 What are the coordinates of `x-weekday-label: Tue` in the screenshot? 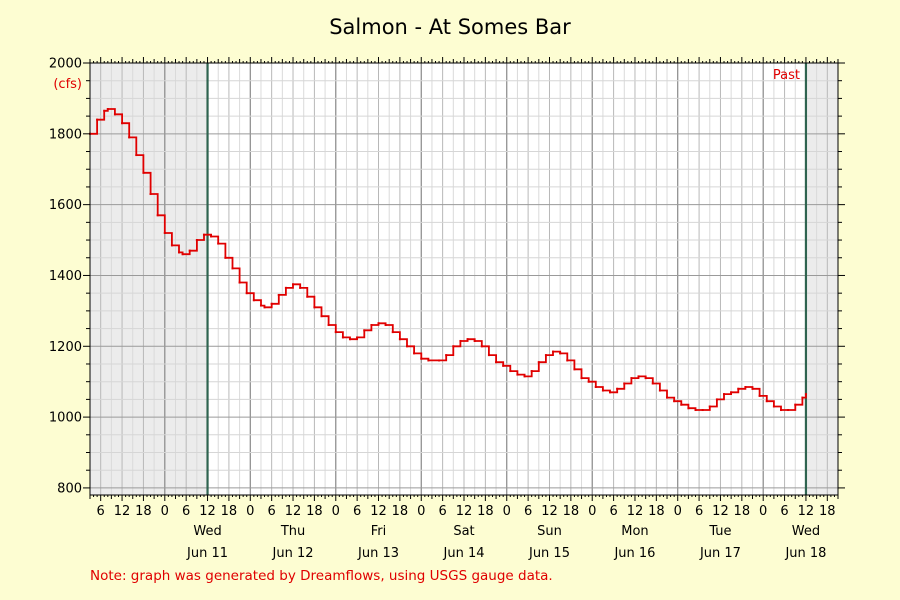 It's located at (719, 531).